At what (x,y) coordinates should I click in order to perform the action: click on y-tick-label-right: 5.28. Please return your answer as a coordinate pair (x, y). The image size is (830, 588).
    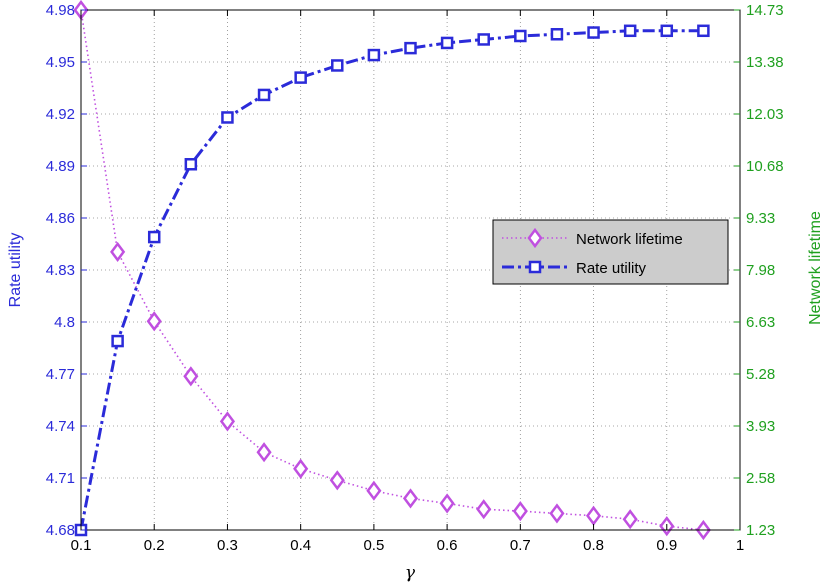
    Looking at the image, I should click on (760, 374).